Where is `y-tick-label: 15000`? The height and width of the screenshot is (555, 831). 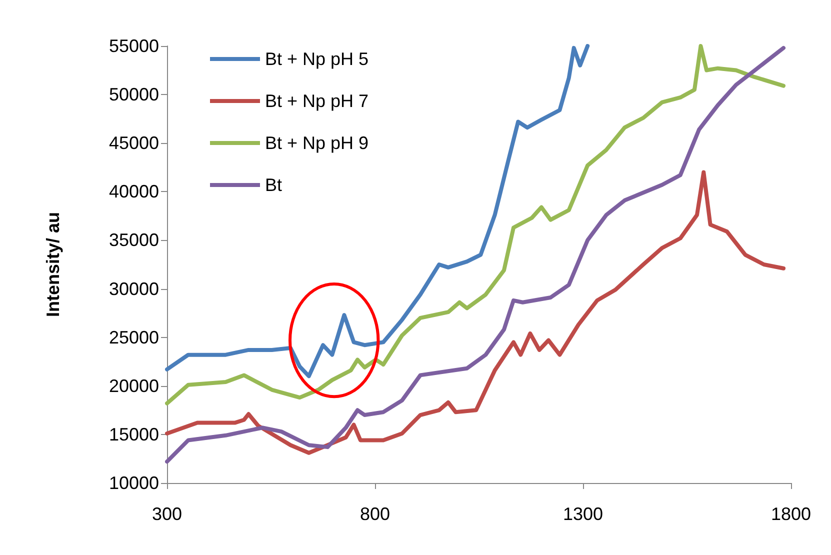 y-tick-label: 15000 is located at coordinates (133, 434).